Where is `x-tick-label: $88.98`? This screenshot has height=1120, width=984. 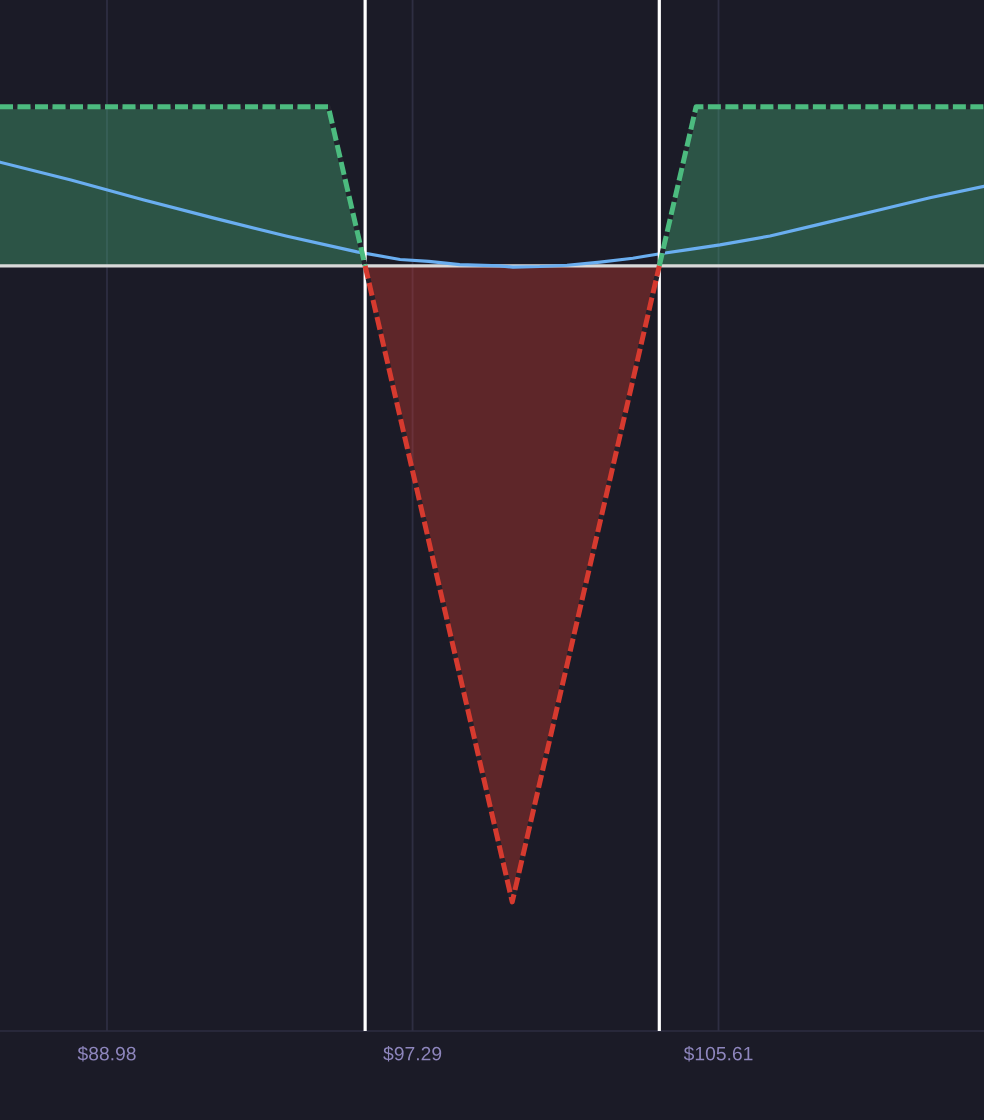
x-tick-label: $88.98 is located at coordinates (106, 1053).